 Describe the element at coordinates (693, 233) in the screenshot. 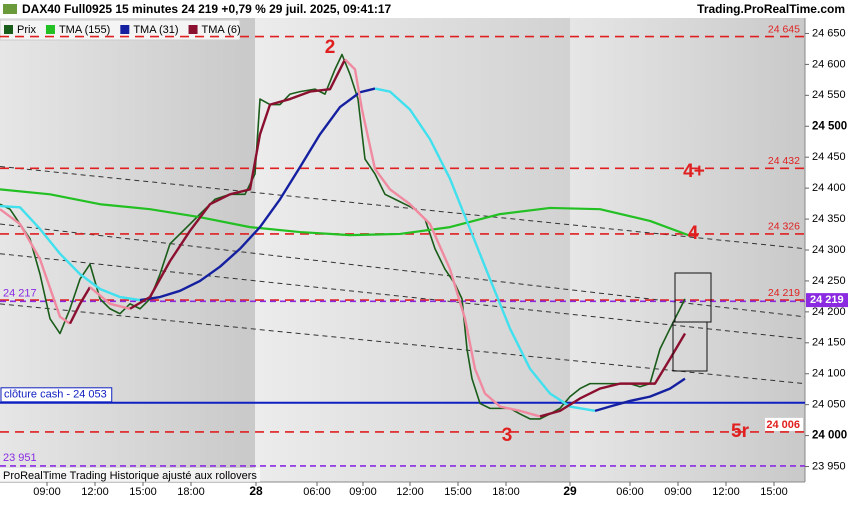

I see `annotation: 4` at that location.